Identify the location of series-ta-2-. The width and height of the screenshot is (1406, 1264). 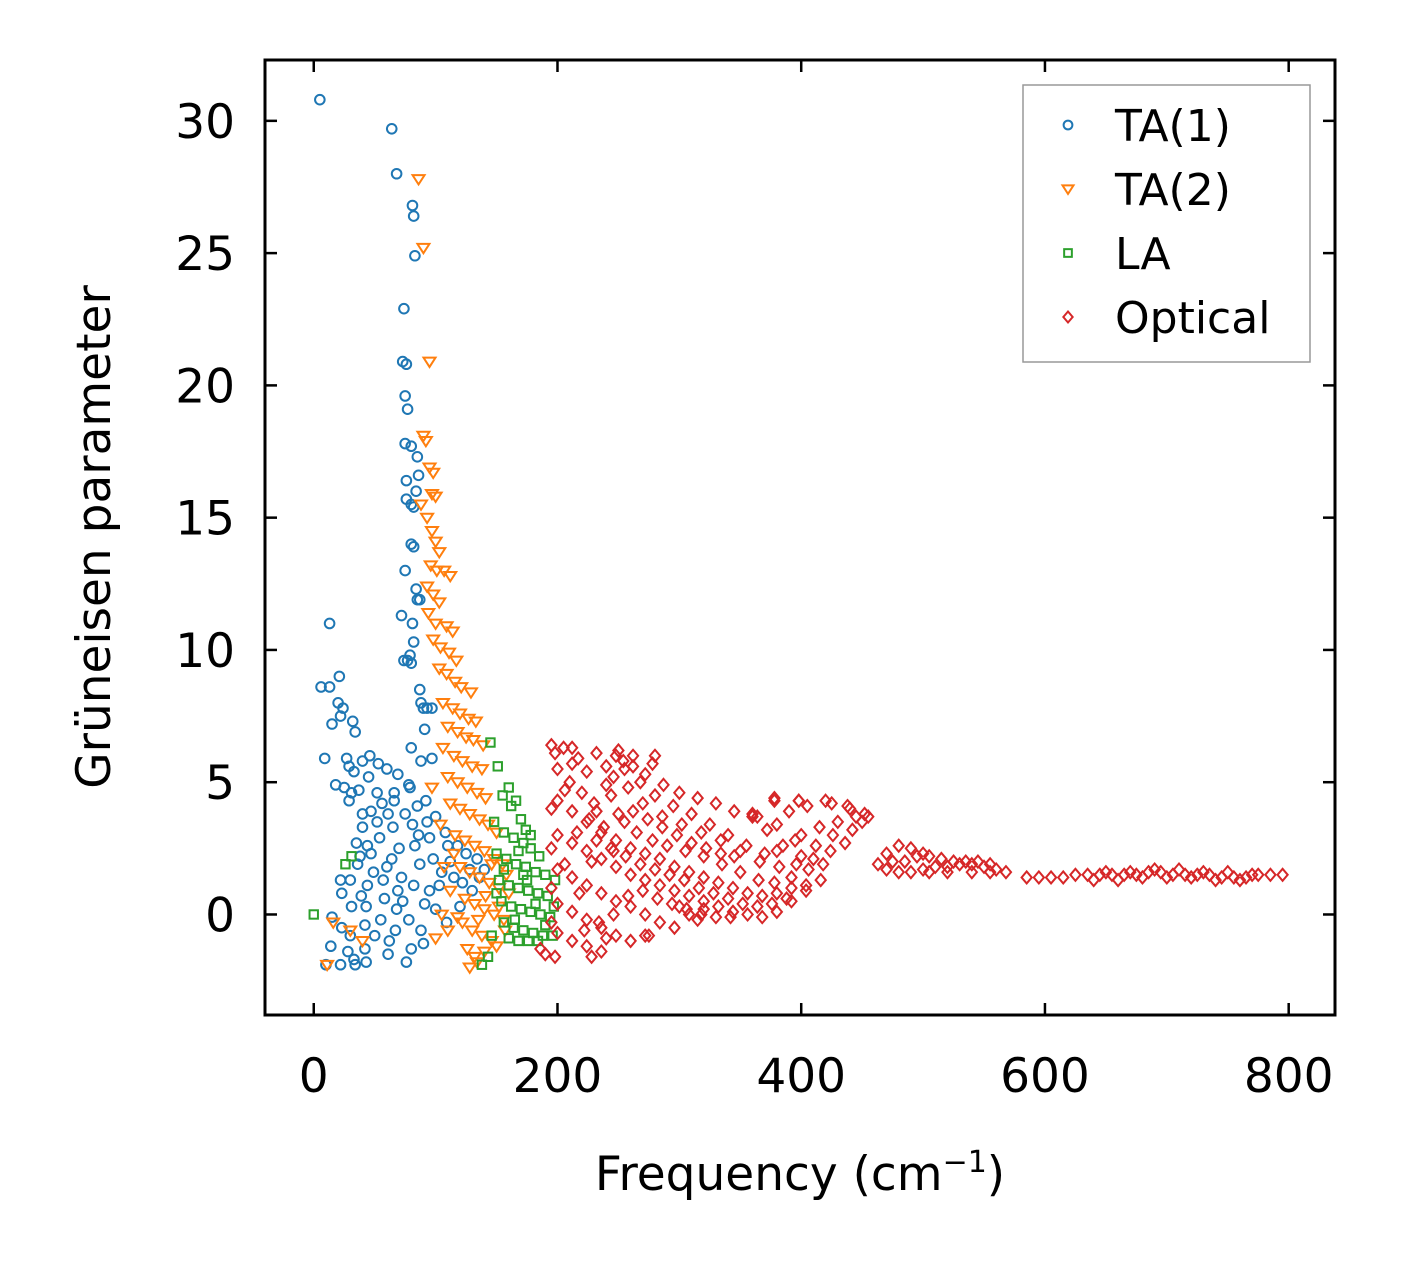
(418, 574).